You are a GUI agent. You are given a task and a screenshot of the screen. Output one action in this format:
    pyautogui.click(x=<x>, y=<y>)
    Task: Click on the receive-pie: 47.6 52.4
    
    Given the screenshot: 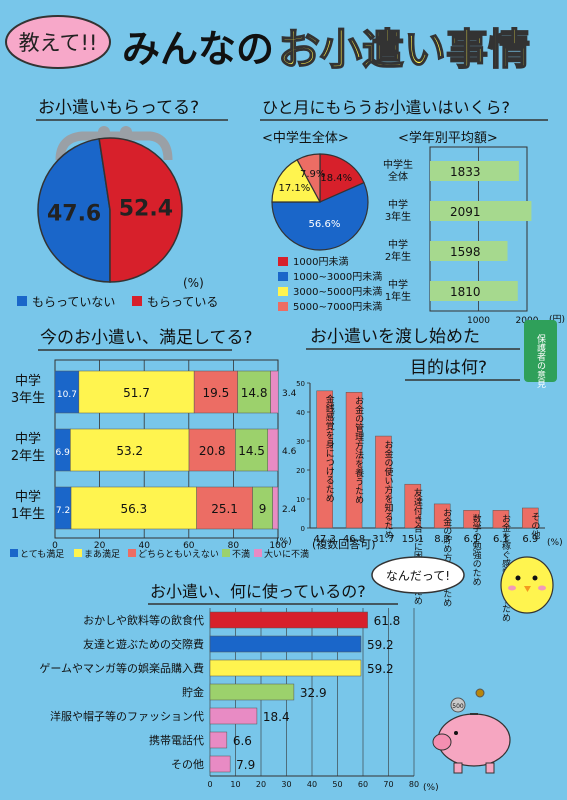 What is the action you would take?
    pyautogui.click(x=110, y=210)
    